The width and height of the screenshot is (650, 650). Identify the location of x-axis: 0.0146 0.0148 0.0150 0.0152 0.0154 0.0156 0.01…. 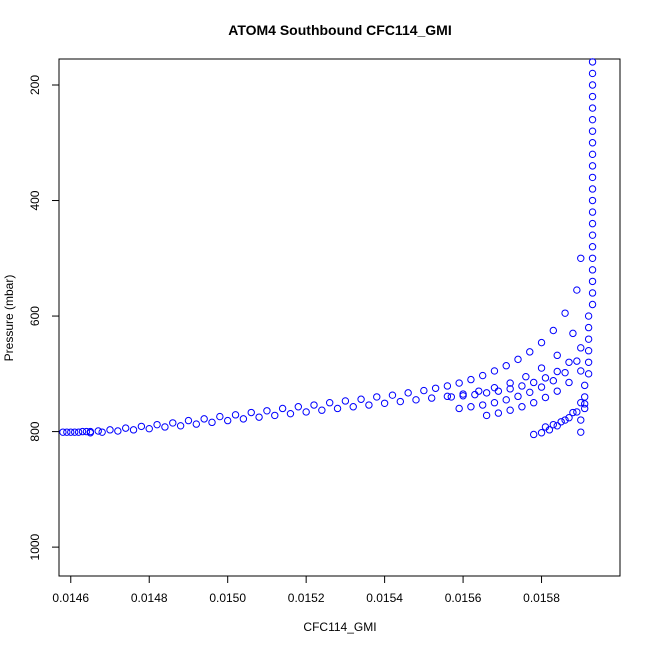
(306, 590).